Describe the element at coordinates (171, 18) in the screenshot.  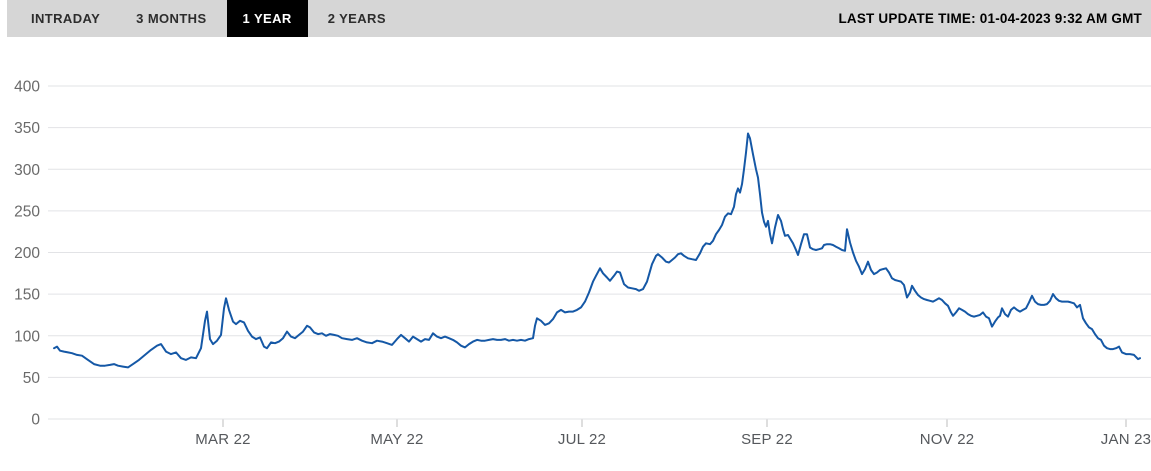
I see `tab-3-months: 3 MONTHS` at that location.